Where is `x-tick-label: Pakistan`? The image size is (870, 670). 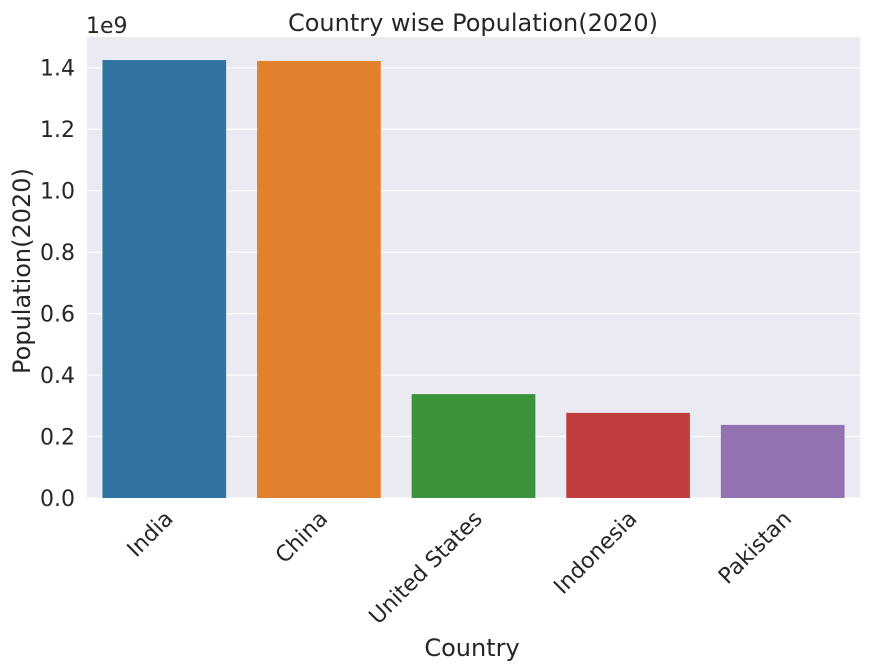 x-tick-label: Pakistan is located at coordinates (755, 548).